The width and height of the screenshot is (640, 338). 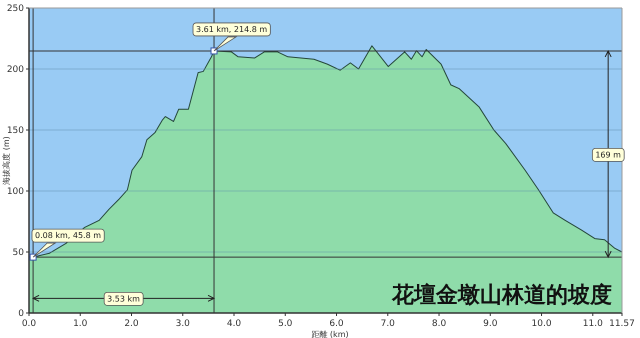 What do you see at coordinates (21, 314) in the screenshot?
I see `y-tick-label: 0` at bounding box center [21, 314].